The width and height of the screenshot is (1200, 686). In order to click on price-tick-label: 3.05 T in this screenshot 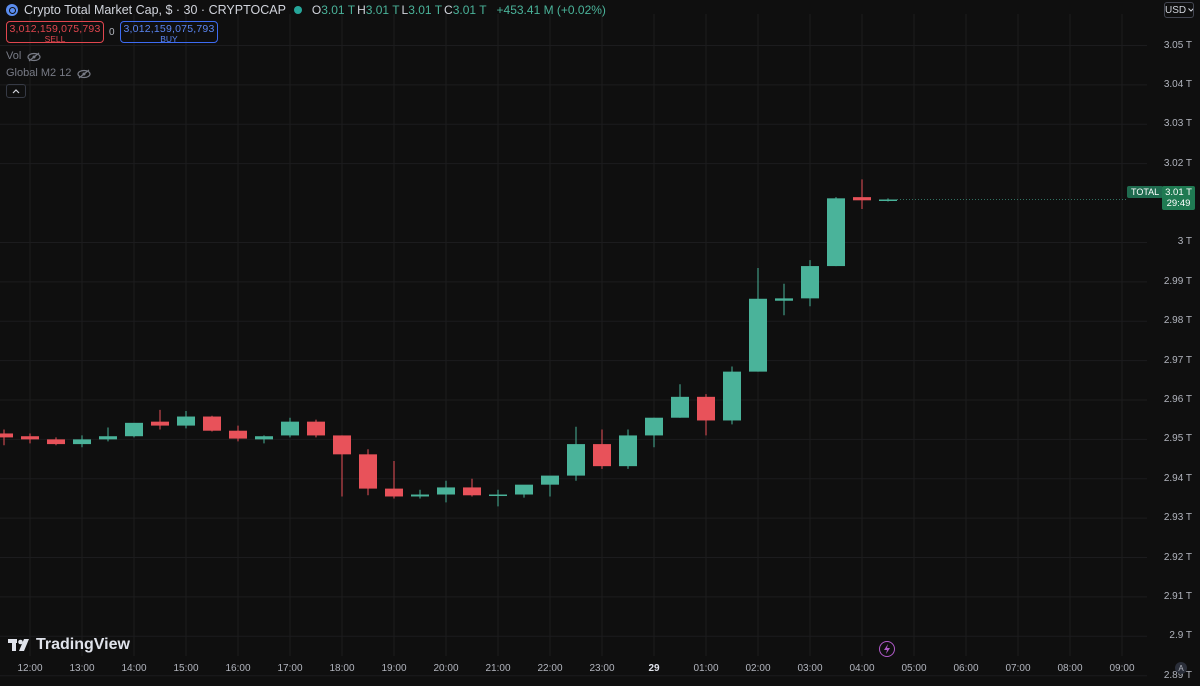, I will do `click(1177, 45)`.